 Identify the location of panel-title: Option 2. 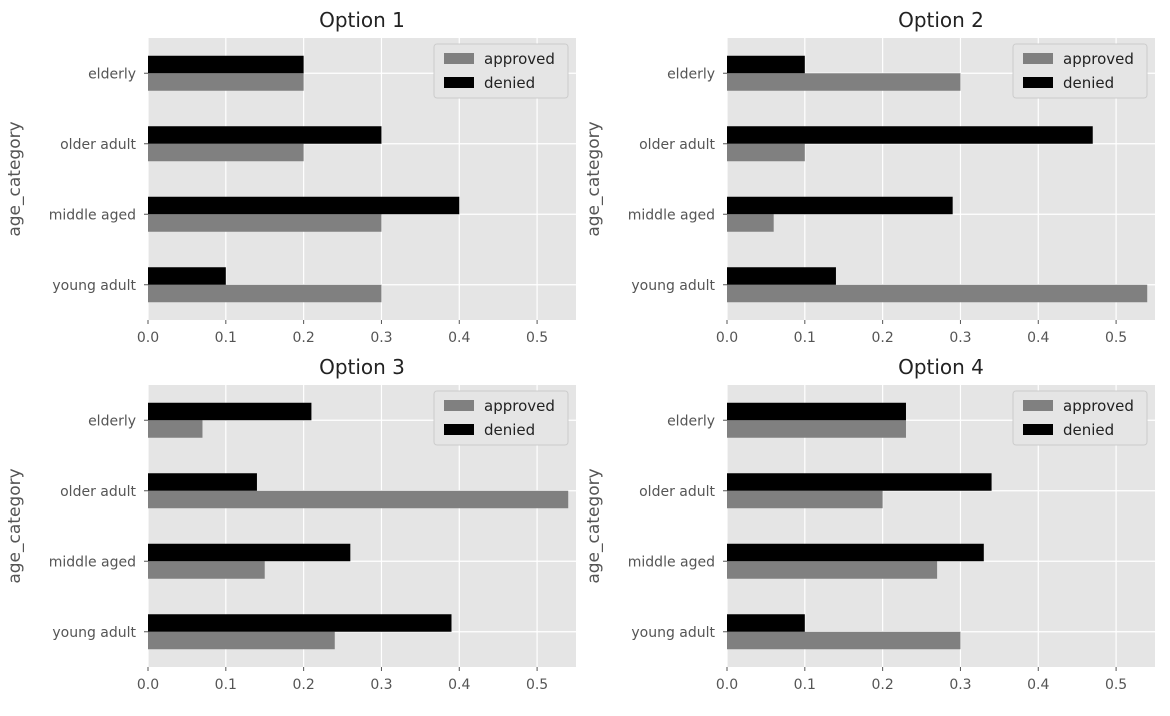
(941, 20).